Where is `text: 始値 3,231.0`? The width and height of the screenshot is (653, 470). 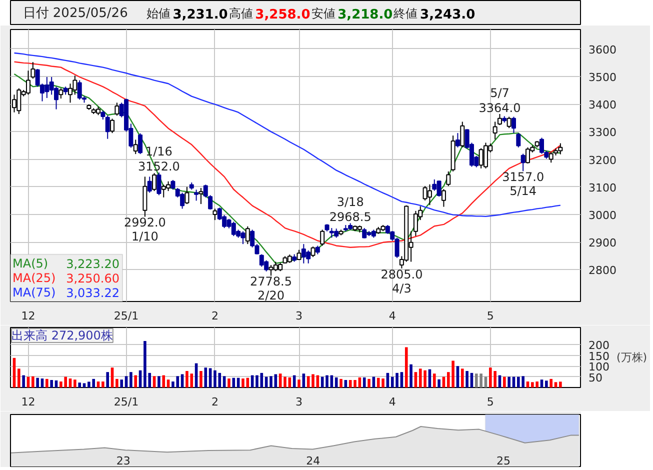
text: 始値 3,231.0 is located at coordinates (187, 14).